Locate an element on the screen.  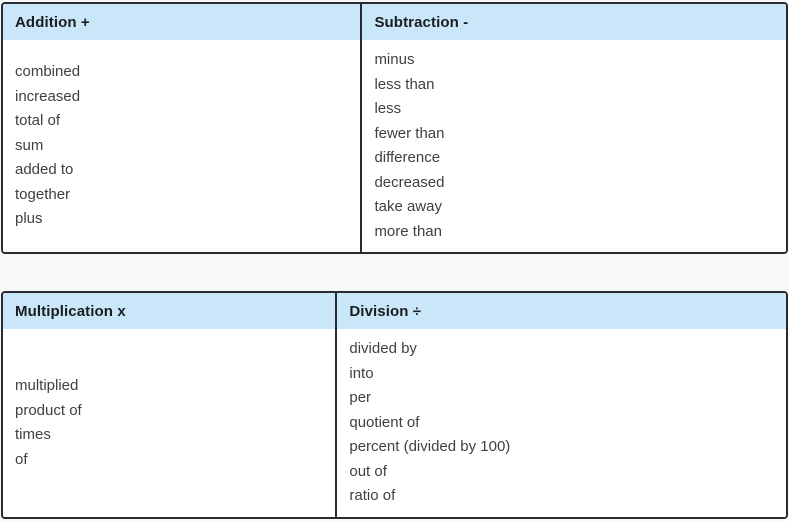
keyword-term: minus is located at coordinates (394, 59).